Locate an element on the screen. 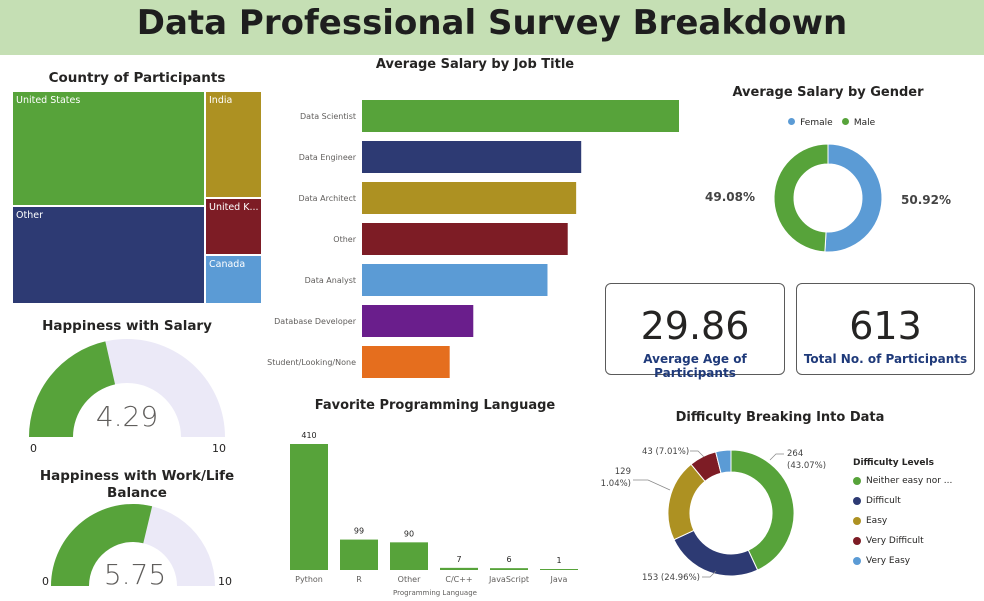 This screenshot has width=984, height=601. male-legend-label: Male is located at coordinates (864, 123).